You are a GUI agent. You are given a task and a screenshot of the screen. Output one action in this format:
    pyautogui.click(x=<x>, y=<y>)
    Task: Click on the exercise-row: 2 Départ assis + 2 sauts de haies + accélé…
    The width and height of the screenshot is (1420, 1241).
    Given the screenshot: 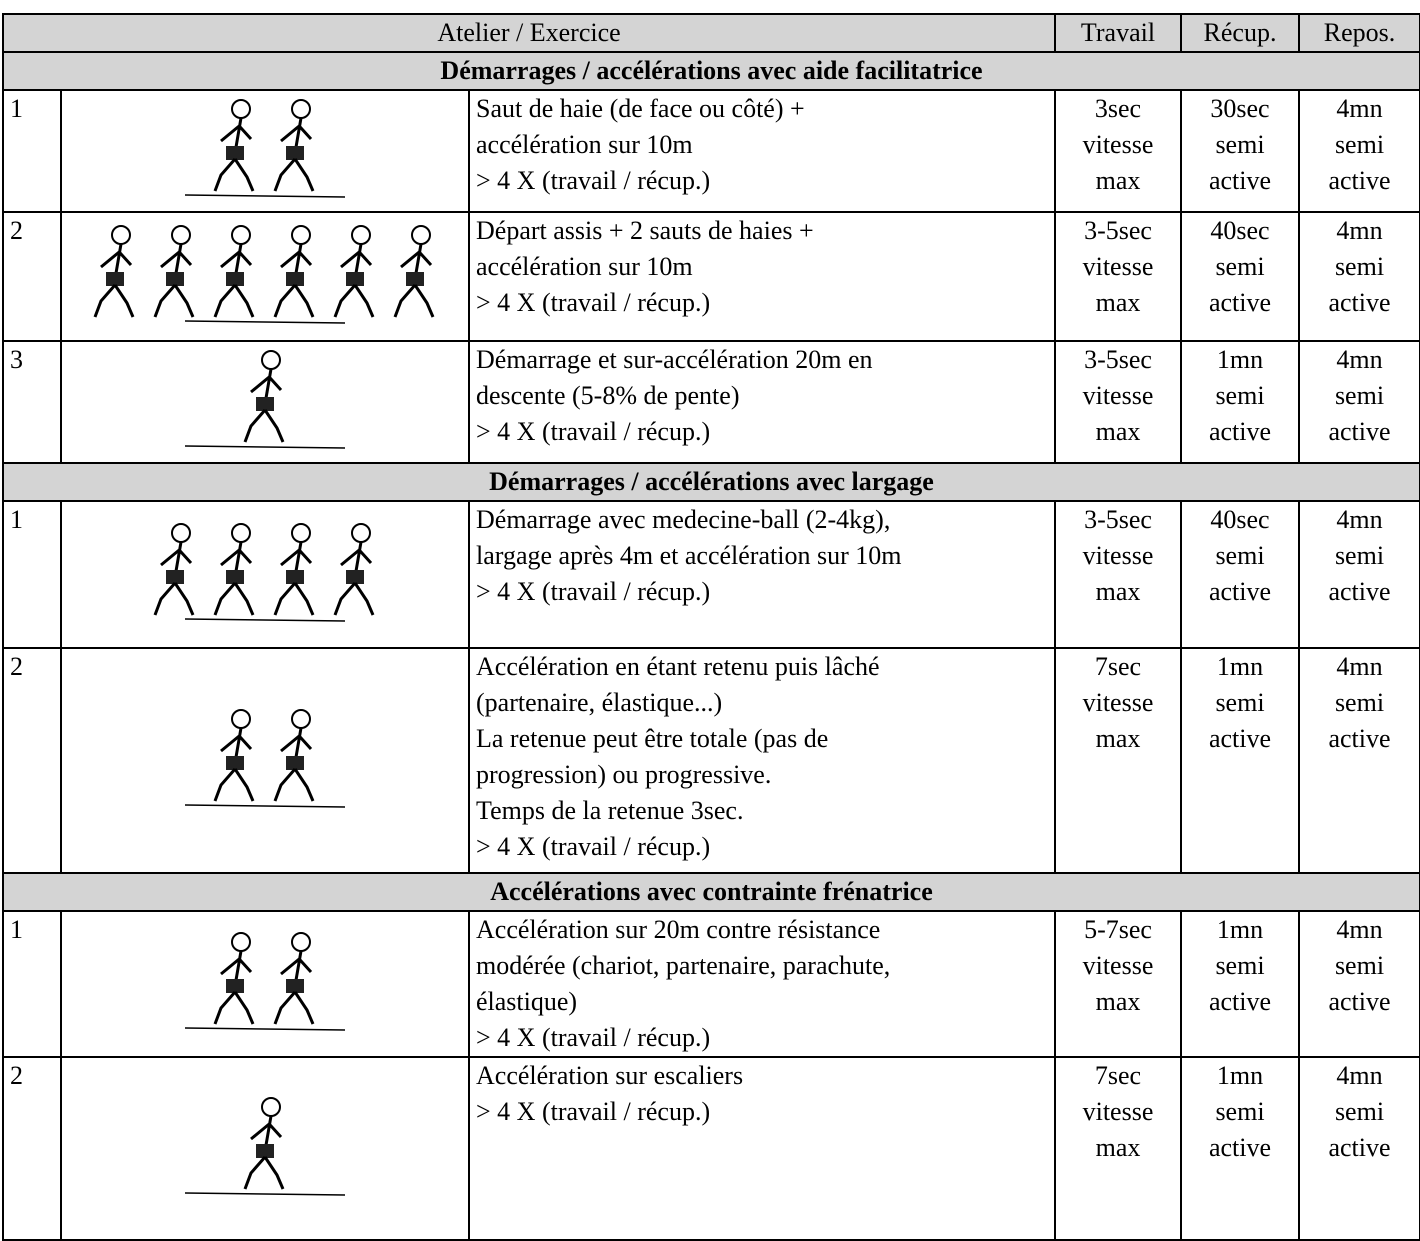 What is the action you would take?
    pyautogui.click(x=711, y=276)
    